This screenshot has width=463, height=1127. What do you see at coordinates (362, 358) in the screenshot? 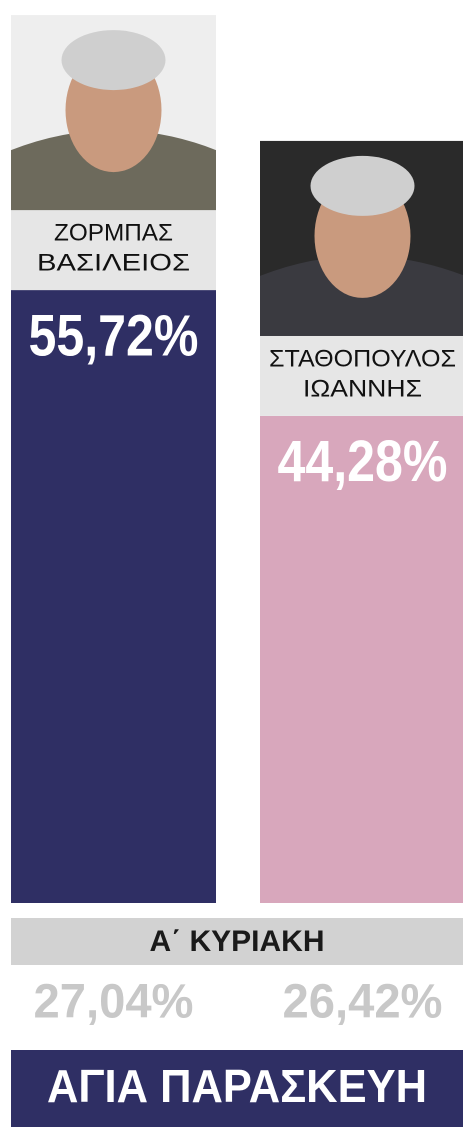
I see `candidate-name: ΣΤΑΘΟΠΟΥΛΟΣ` at bounding box center [362, 358].